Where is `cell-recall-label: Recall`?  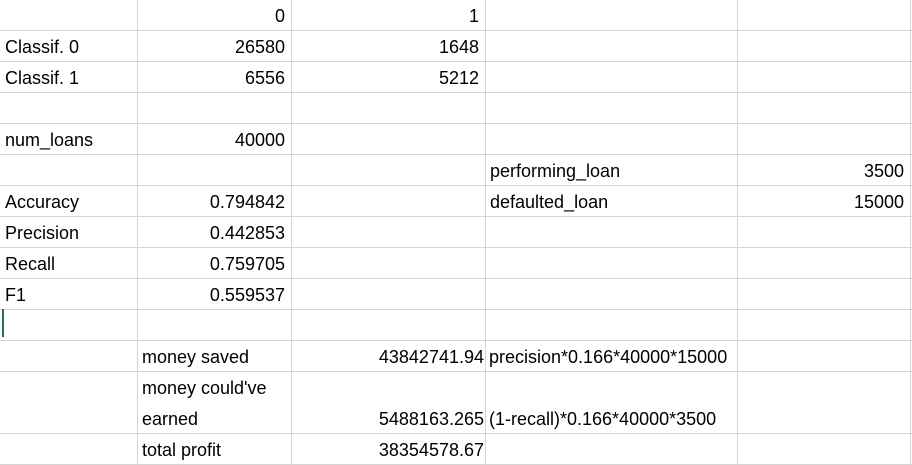 cell-recall-label: Recall is located at coordinates (30, 264).